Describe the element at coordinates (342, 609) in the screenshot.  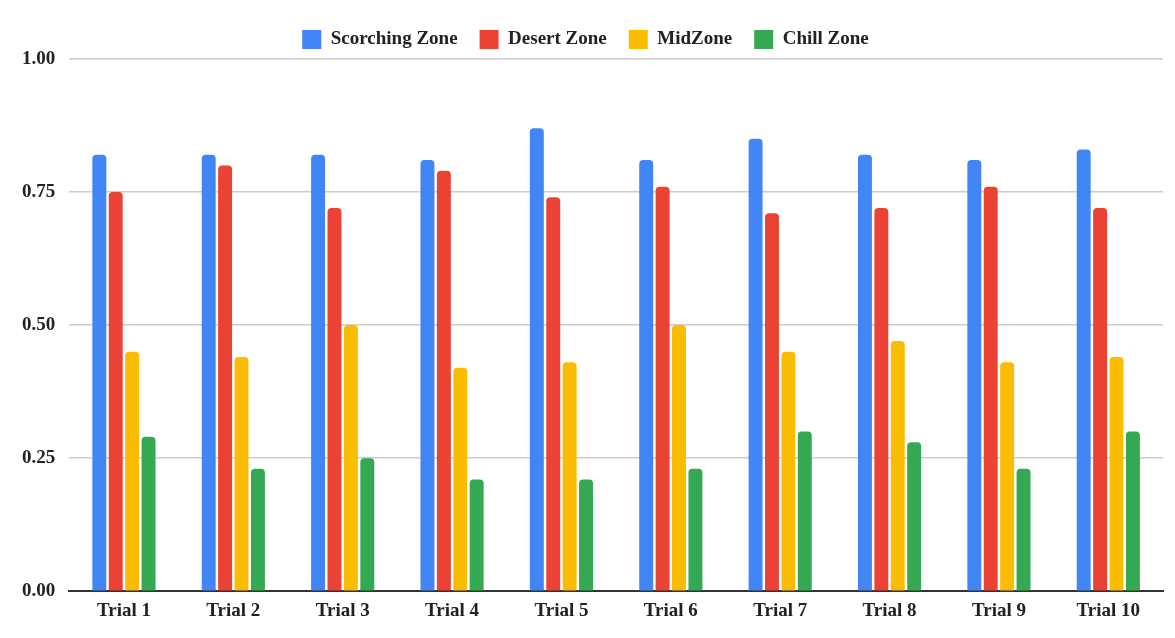
I see `x-tick-label: Trial 3` at that location.